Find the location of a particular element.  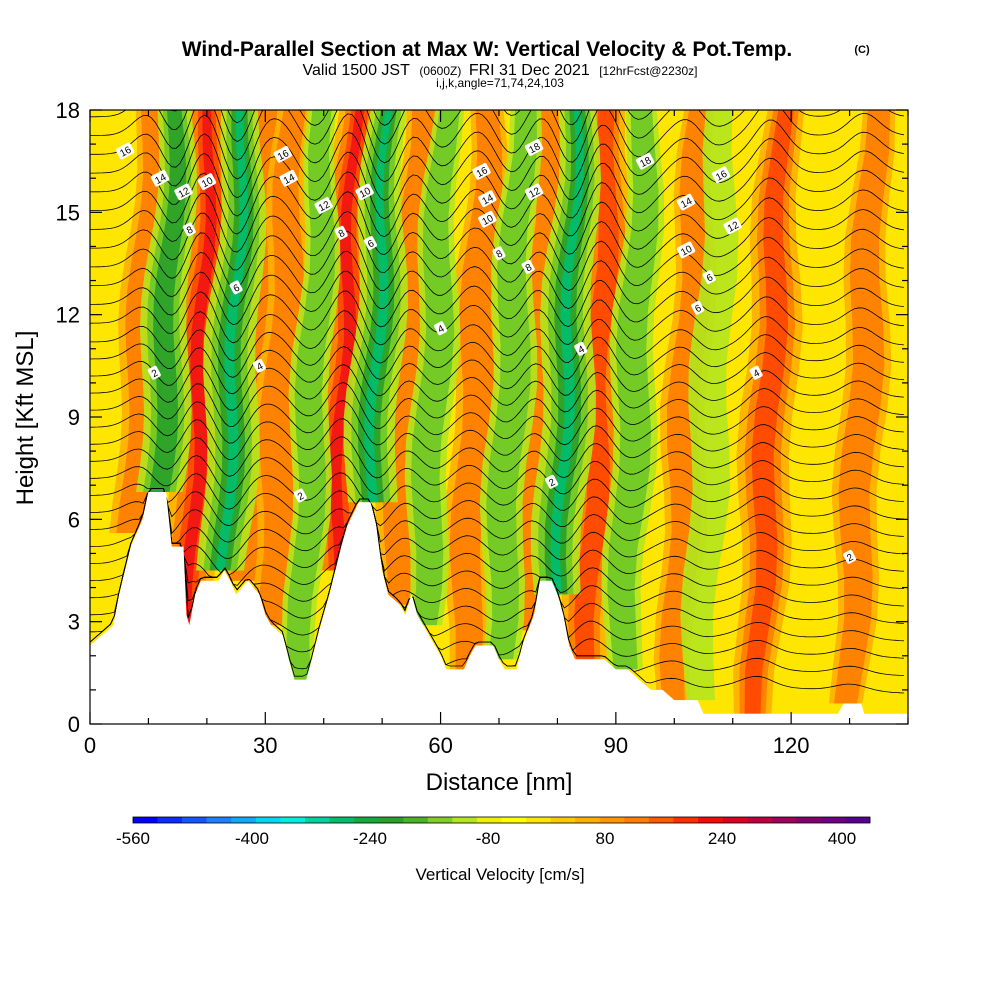

contour-label-29: 10 is located at coordinates (686, 250).